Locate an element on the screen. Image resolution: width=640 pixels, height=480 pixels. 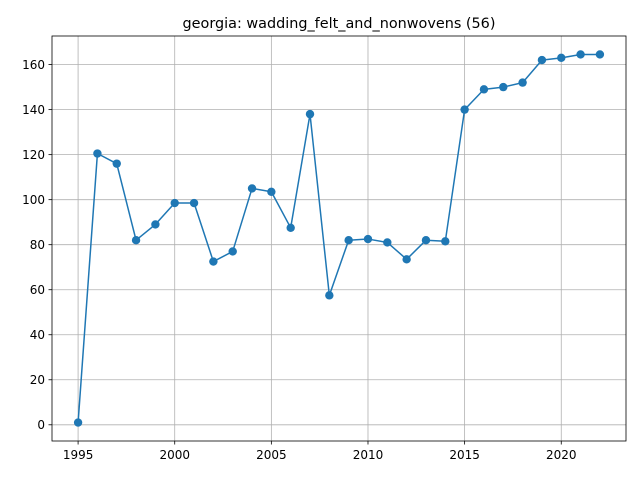
x-tick-label: 2010 is located at coordinates (368, 455).